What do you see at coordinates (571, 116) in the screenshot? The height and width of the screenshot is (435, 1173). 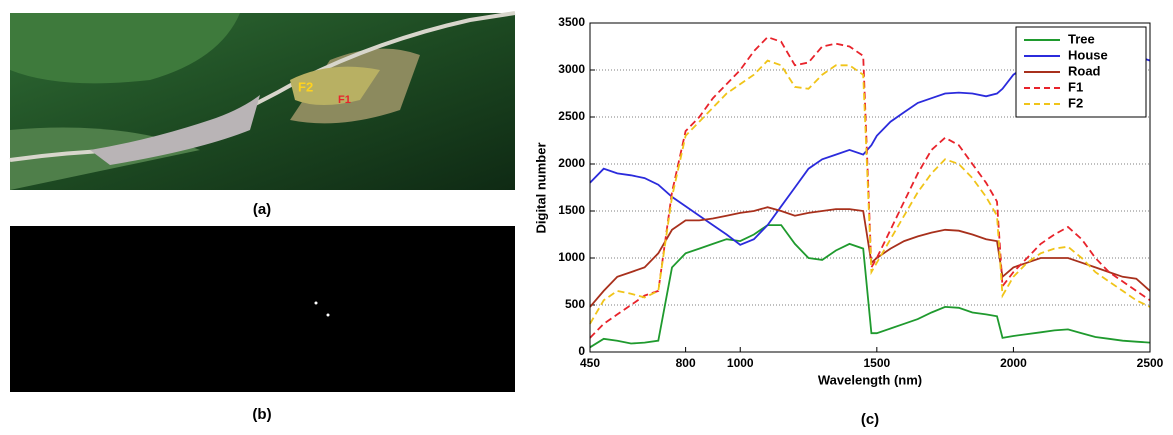 I see `y-tick-label: 2500` at bounding box center [571, 116].